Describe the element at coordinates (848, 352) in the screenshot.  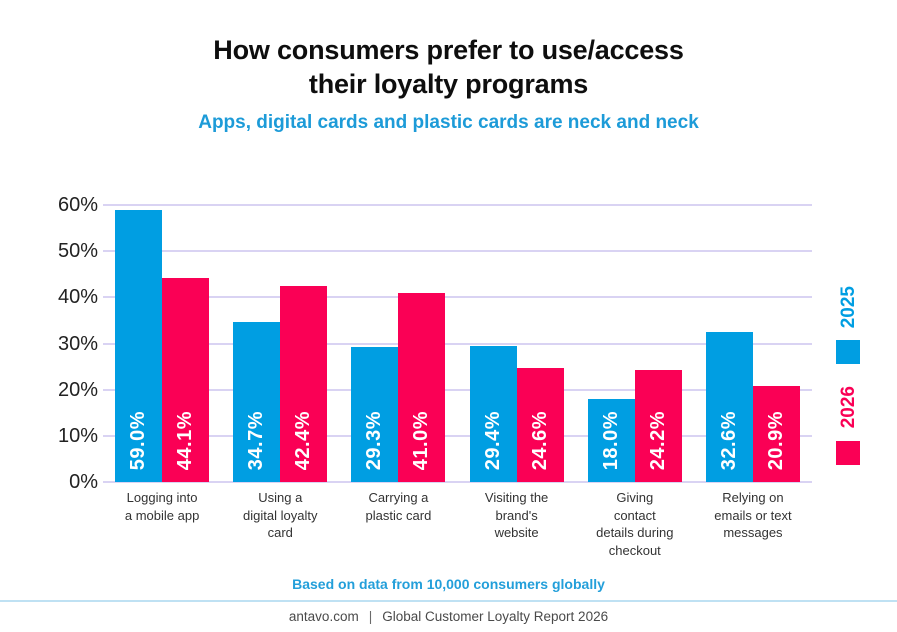
I see `legend-swatch-2025` at that location.